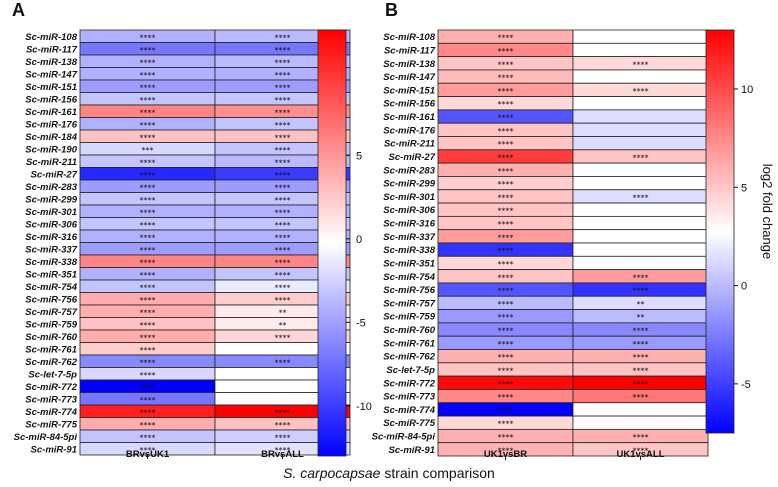 The image size is (778, 487). Describe the element at coordinates (409, 263) in the screenshot. I see `row-label: Sc-miR-351` at that location.